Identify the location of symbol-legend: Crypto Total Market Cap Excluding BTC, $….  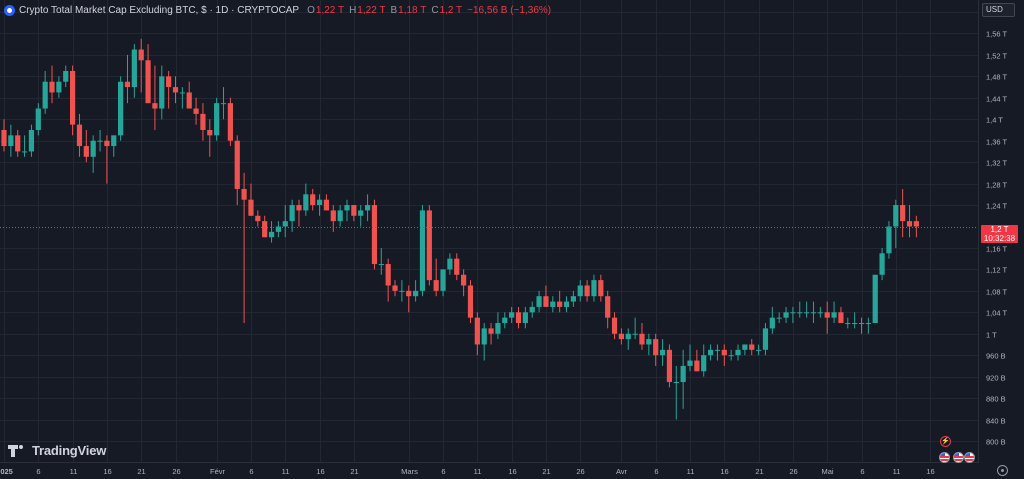
(277, 10).